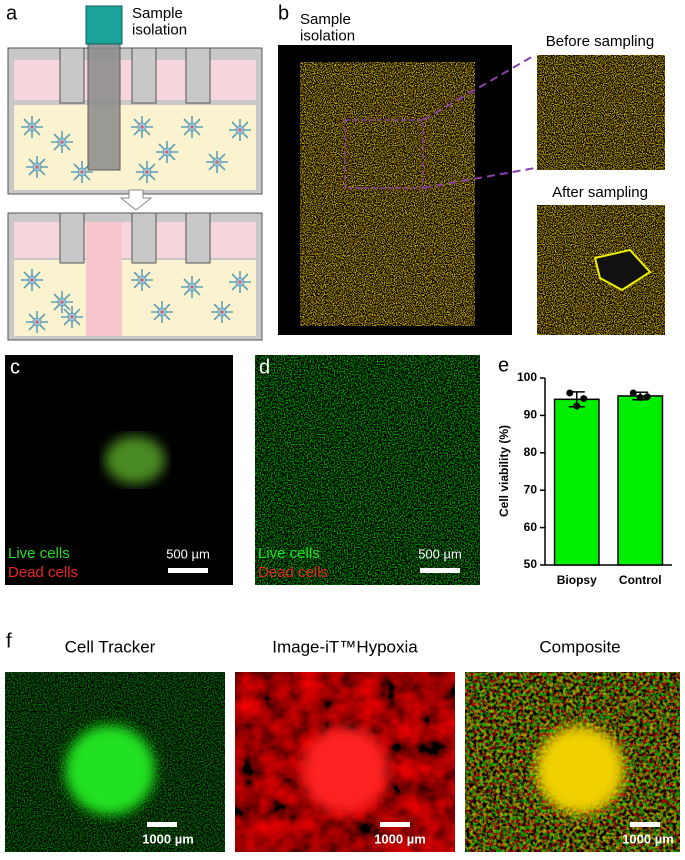  What do you see at coordinates (601, 112) in the screenshot?
I see `before-image-texture` at bounding box center [601, 112].